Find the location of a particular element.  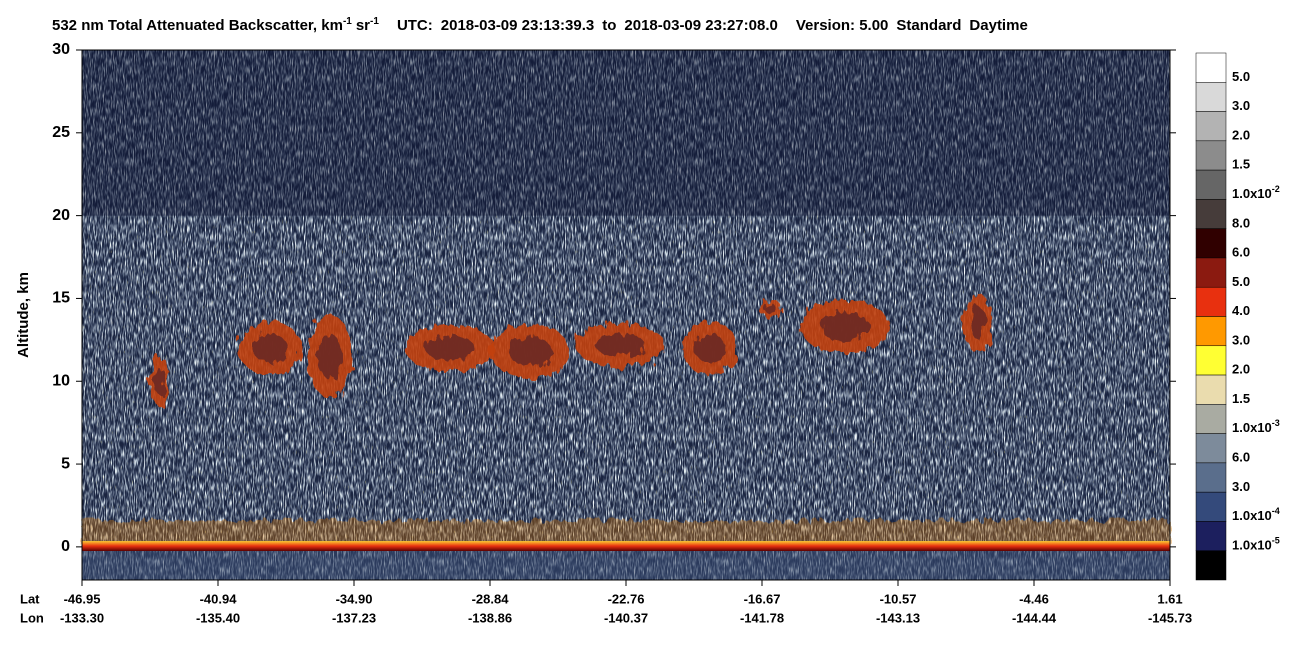

x-tick-label: -144.44 is located at coordinates (1034, 617).